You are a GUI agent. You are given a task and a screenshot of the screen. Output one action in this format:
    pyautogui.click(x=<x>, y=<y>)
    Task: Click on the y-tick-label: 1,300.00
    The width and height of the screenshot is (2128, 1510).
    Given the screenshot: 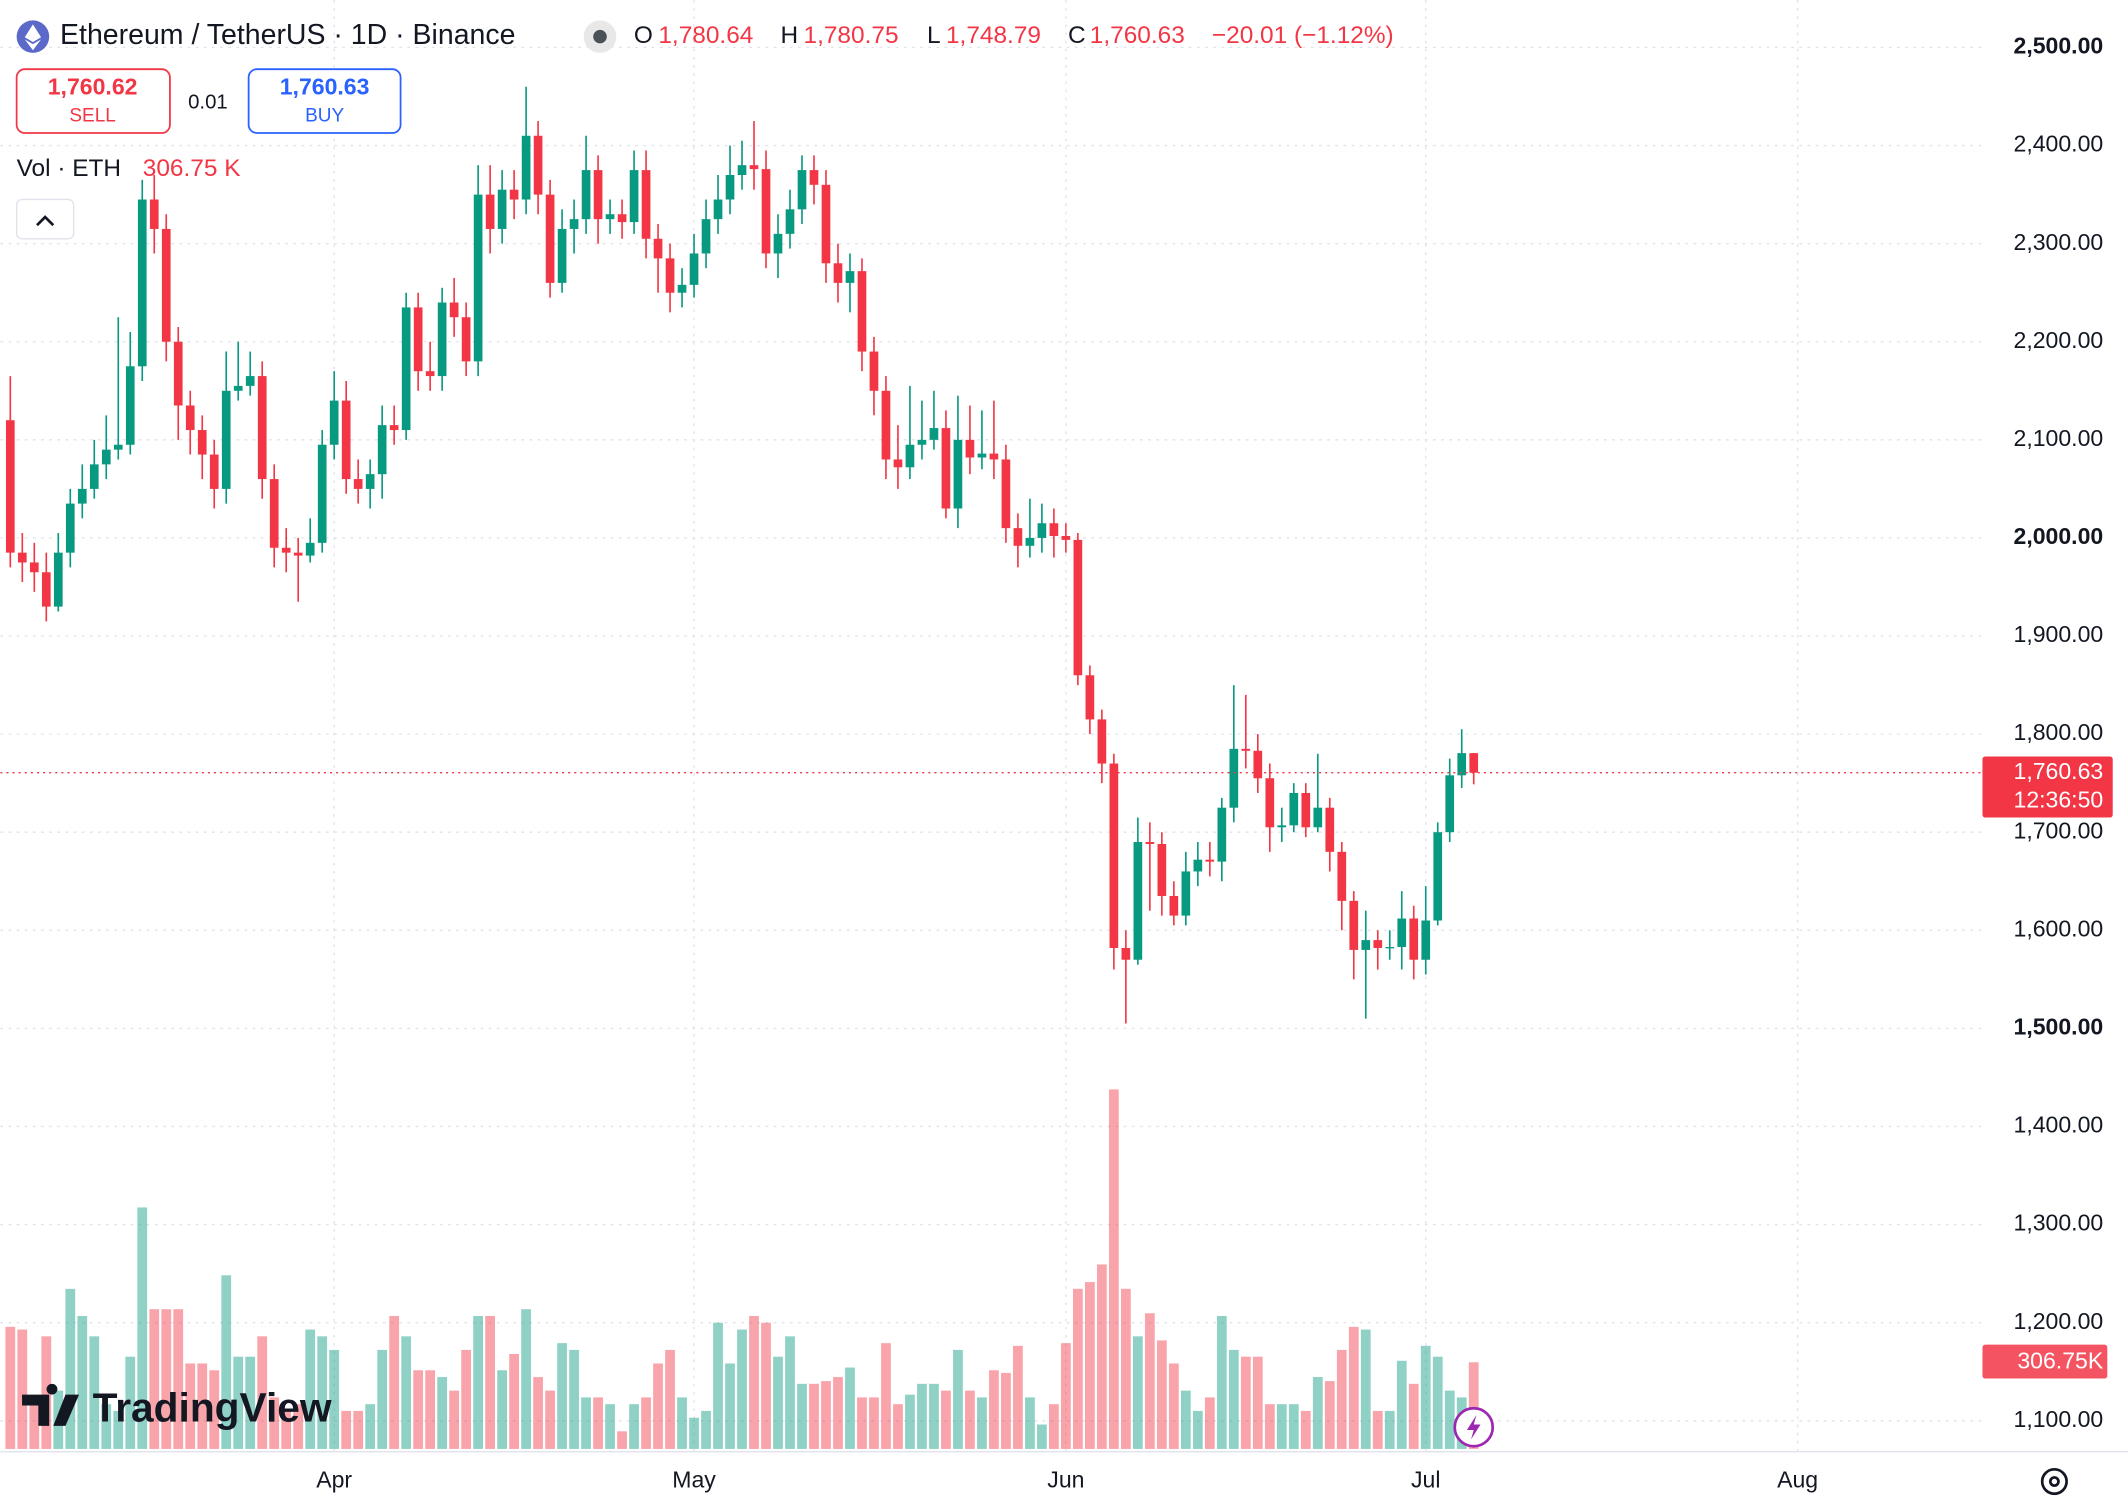 What is the action you would take?
    pyautogui.click(x=2059, y=1223)
    